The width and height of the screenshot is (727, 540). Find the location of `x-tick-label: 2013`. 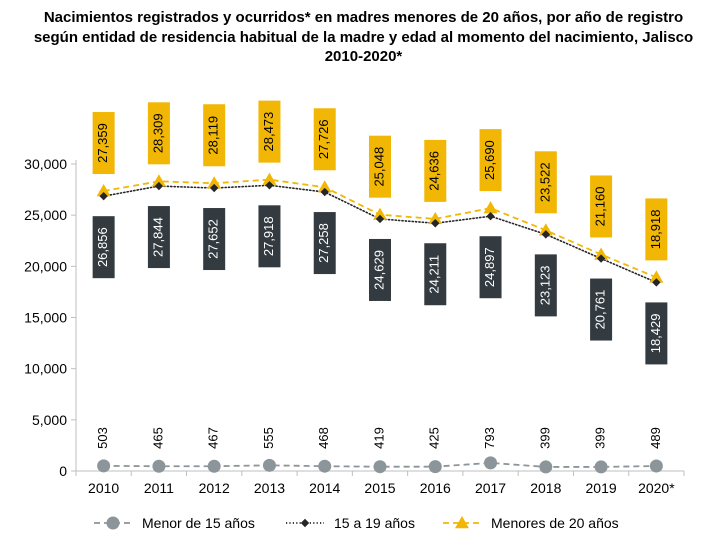

x-tick-label: 2013 is located at coordinates (269, 488).